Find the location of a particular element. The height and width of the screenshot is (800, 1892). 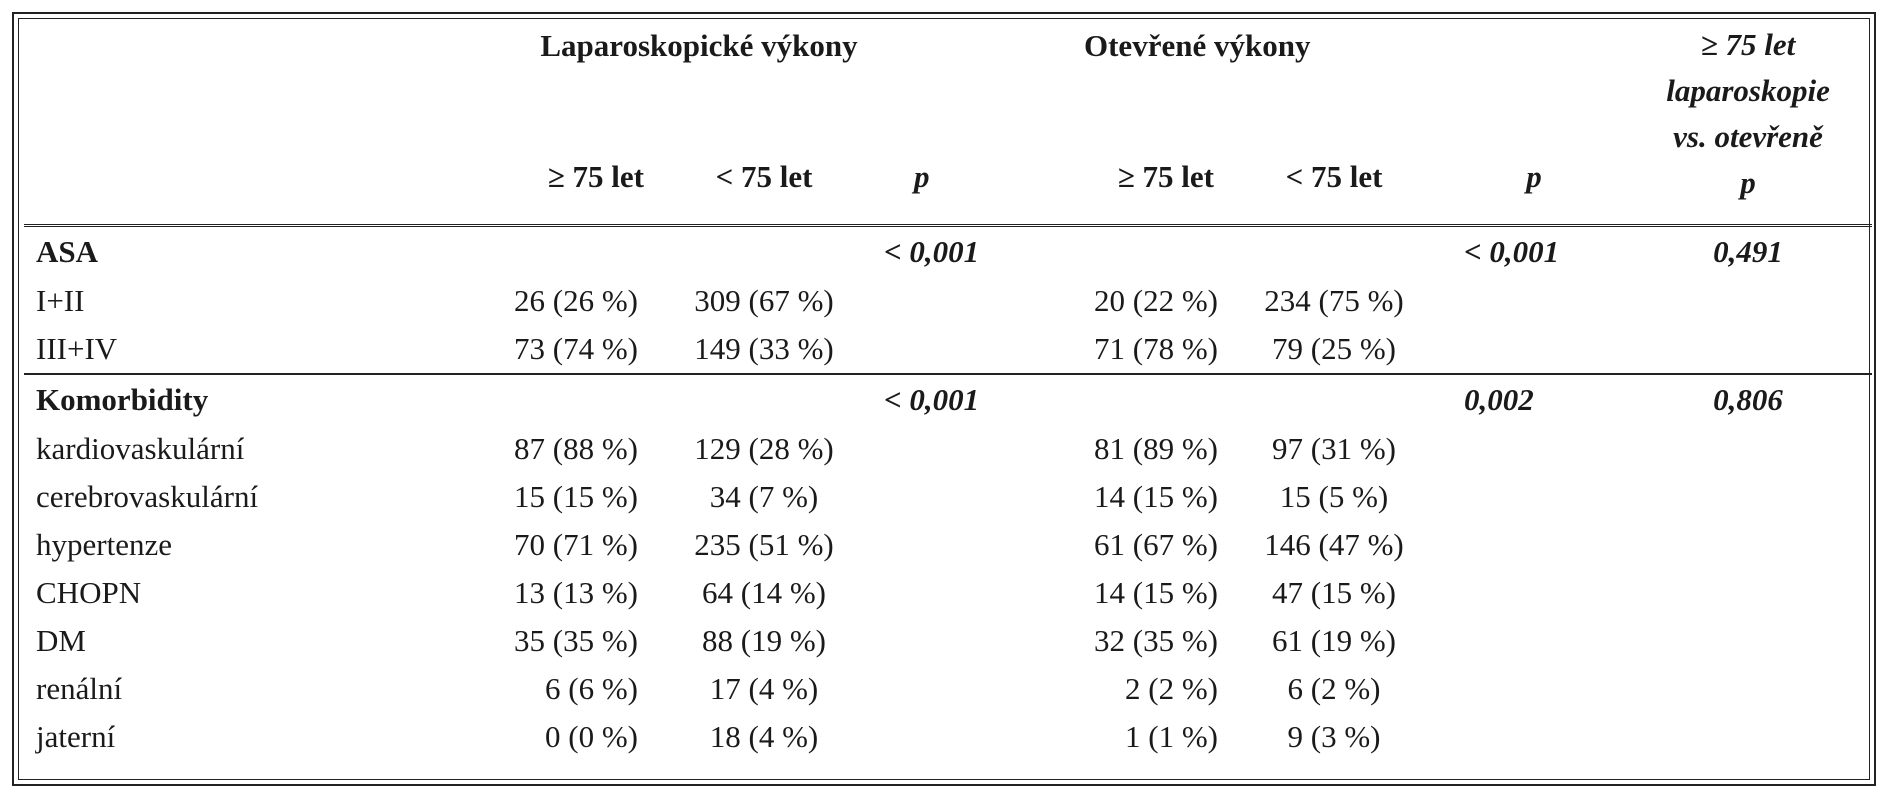

section-row-asa: ASA < 0,001 < 0,001 0,491 is located at coordinates (948, 252).